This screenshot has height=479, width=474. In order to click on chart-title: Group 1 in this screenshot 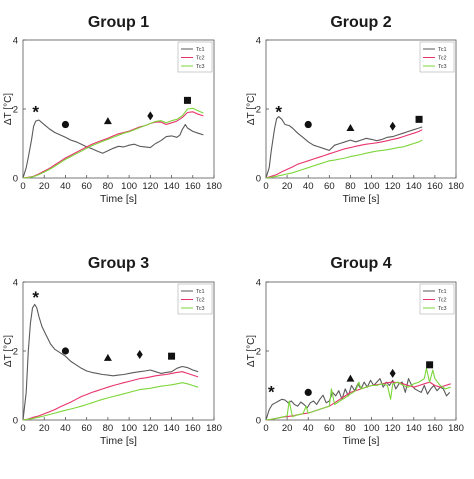, I will do `click(118, 22)`.